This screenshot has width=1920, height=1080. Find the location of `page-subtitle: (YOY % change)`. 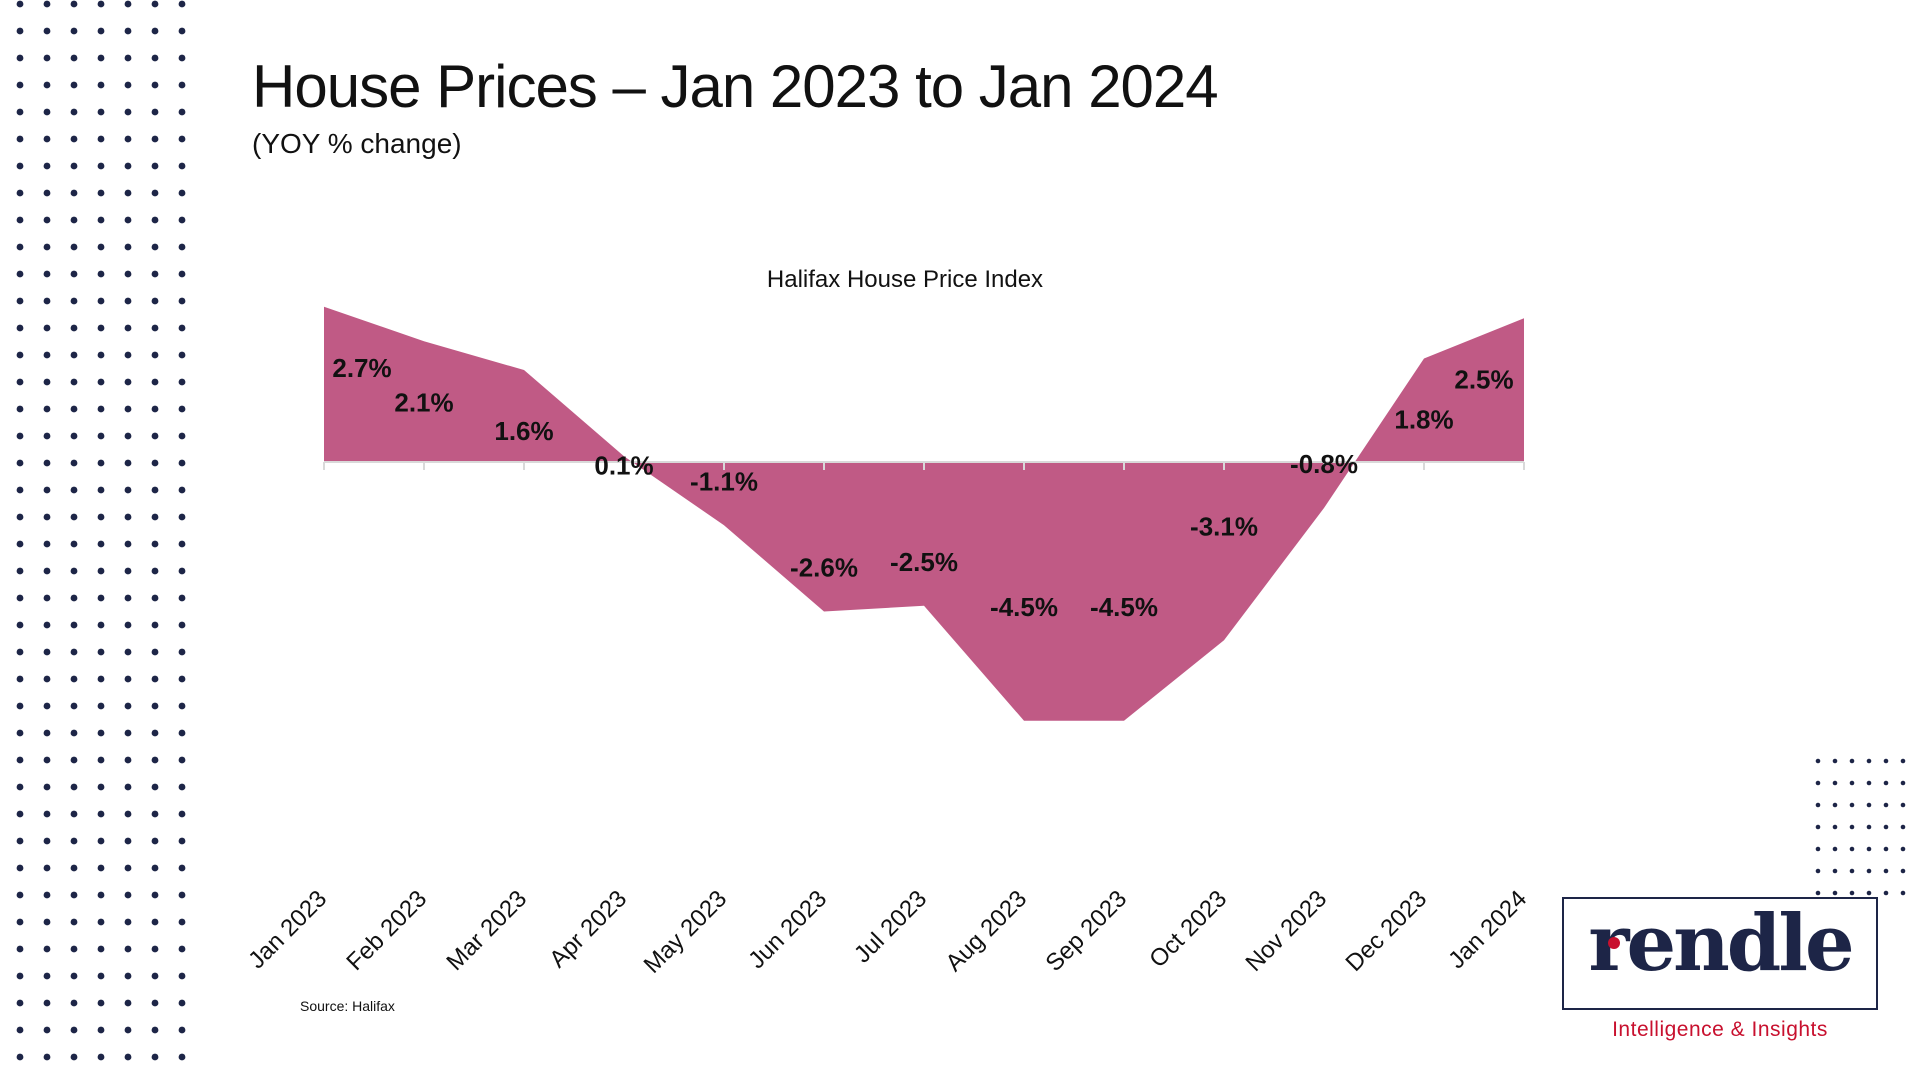

page-subtitle: (YOY % change) is located at coordinates (357, 143).